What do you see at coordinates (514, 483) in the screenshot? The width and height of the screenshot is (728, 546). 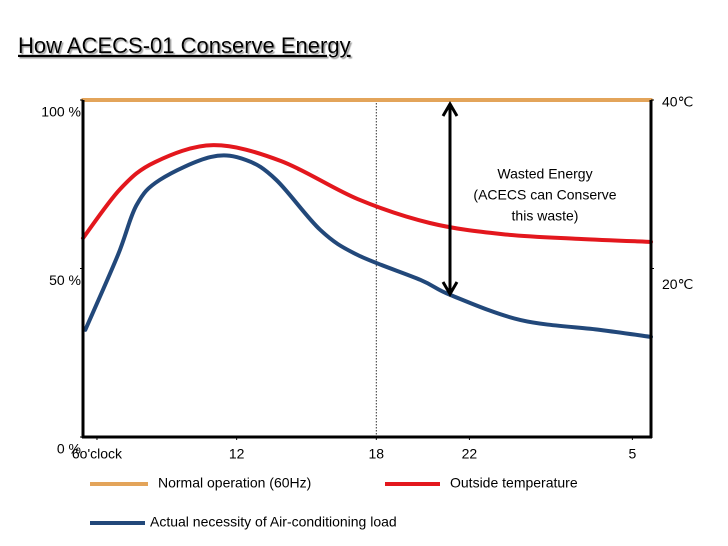 I see `legend-label: Outside temperature` at bounding box center [514, 483].